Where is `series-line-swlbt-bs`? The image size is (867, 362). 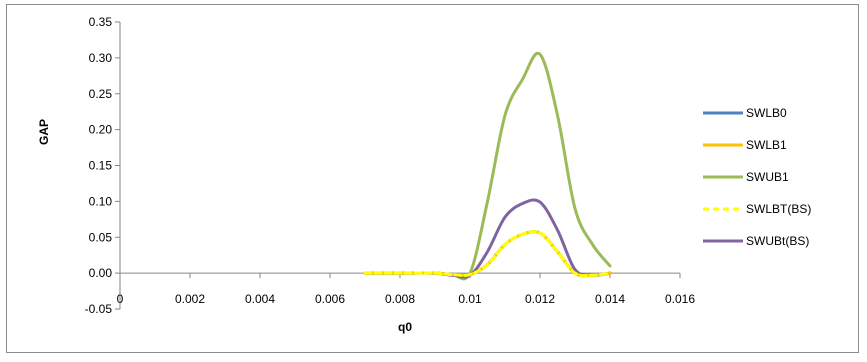
series-line-swlbt-bs is located at coordinates (487, 254).